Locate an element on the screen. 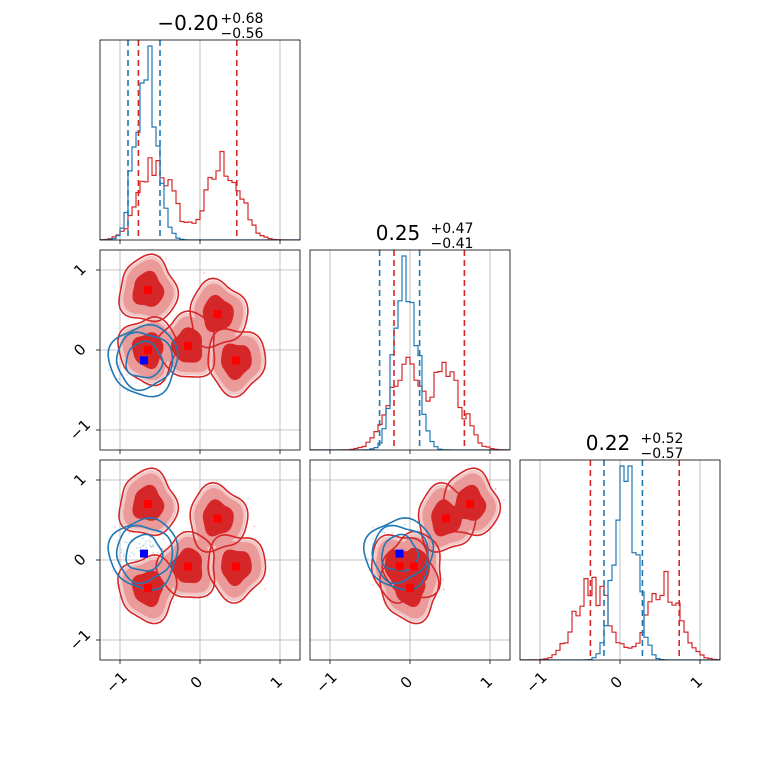 The height and width of the screenshot is (760, 760). title-lower-error: −0.57 is located at coordinates (662, 454).